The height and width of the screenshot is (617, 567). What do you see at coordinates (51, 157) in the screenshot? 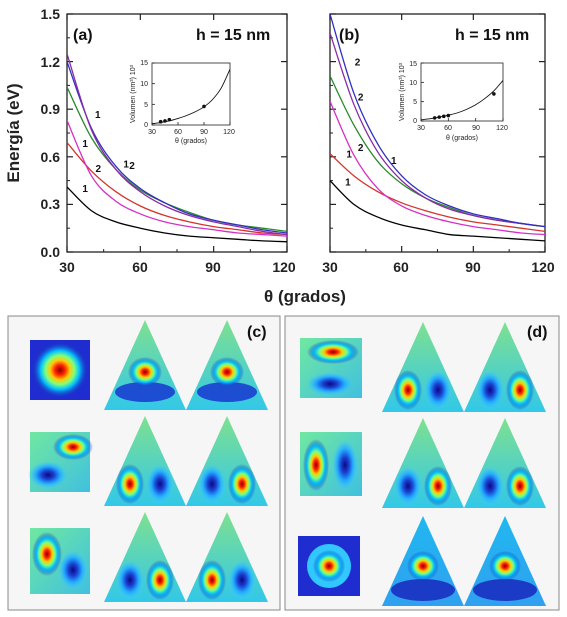
I see `y-tick-2: 0.6` at bounding box center [51, 157].